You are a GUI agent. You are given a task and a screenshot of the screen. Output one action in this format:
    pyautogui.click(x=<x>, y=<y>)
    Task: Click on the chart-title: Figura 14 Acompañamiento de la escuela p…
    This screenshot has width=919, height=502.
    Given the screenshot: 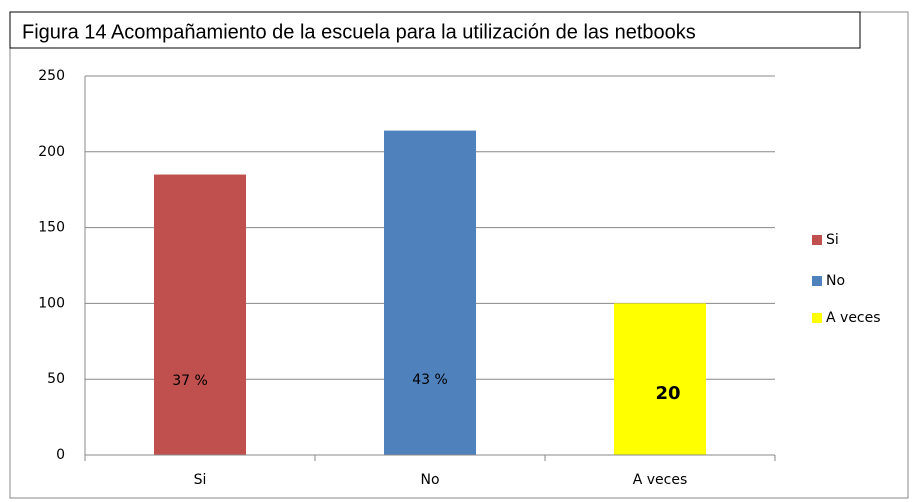 What is the action you would take?
    pyautogui.click(x=359, y=32)
    